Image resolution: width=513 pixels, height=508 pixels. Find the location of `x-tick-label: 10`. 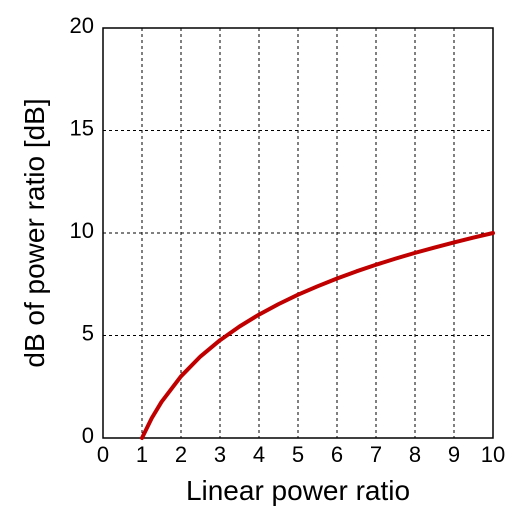

x-tick-label: 10 is located at coordinates (493, 454).